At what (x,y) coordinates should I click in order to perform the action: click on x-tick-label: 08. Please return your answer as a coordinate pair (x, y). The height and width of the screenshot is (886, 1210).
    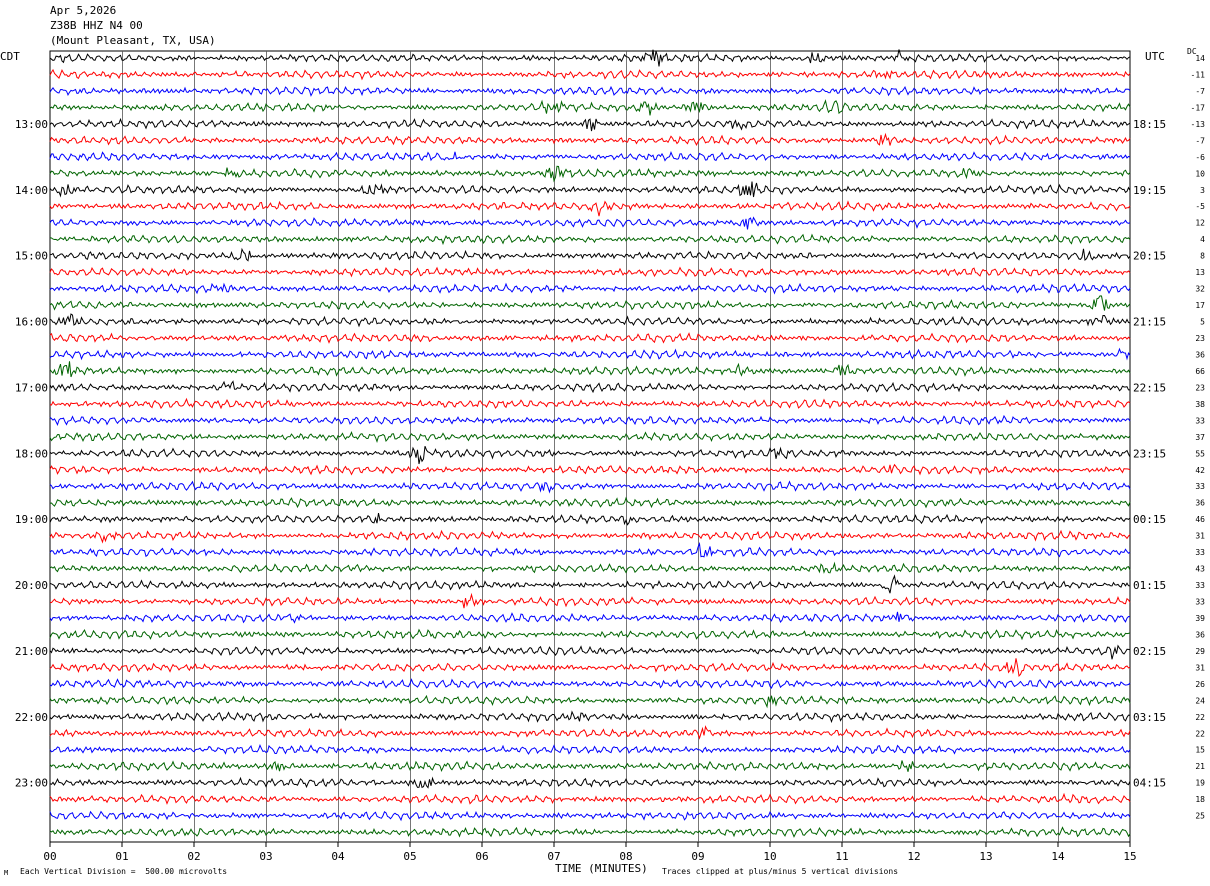
    Looking at the image, I should click on (625, 856).